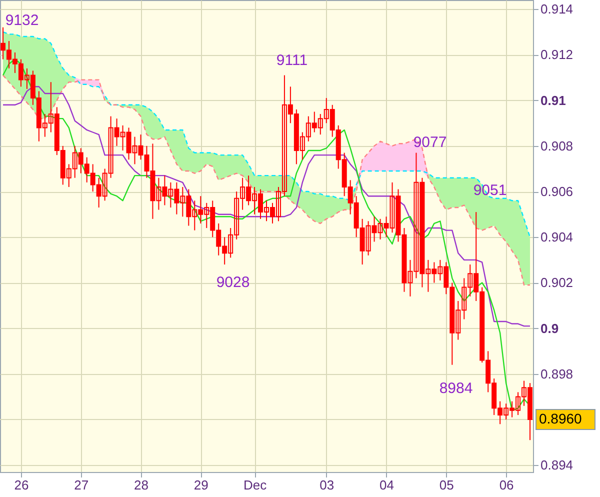 Image resolution: width=600 pixels, height=497 pixels. Describe the element at coordinates (255, 485) in the screenshot. I see `x-tick-label: Dec` at that location.